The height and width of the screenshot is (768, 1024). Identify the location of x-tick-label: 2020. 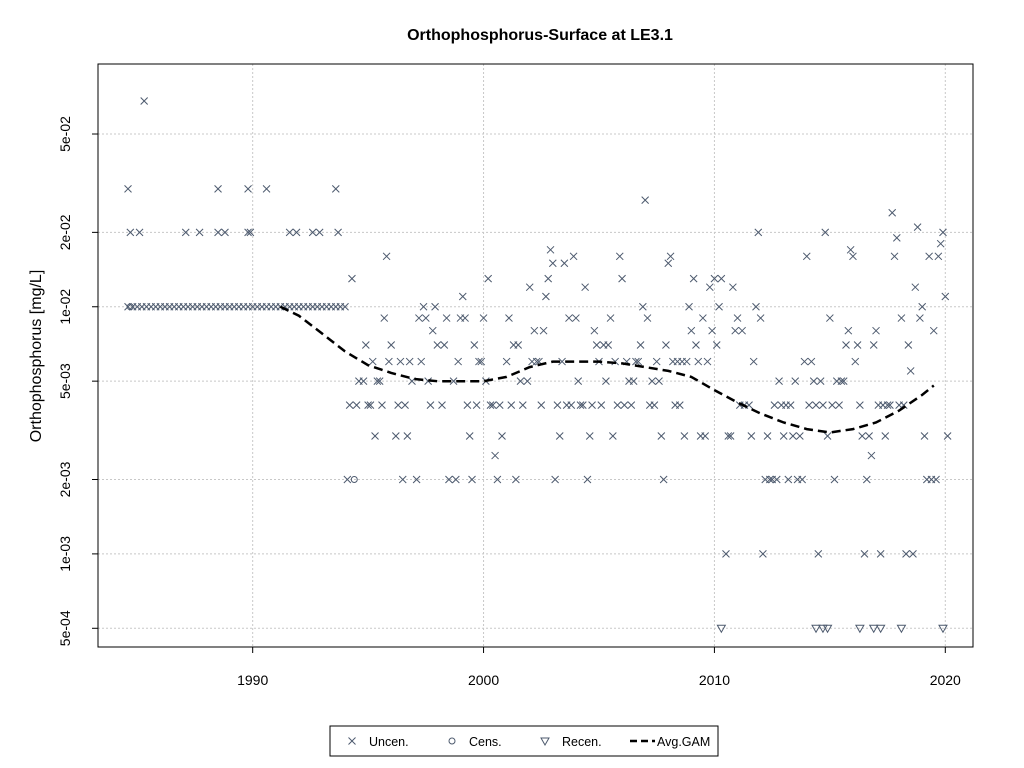
(945, 680).